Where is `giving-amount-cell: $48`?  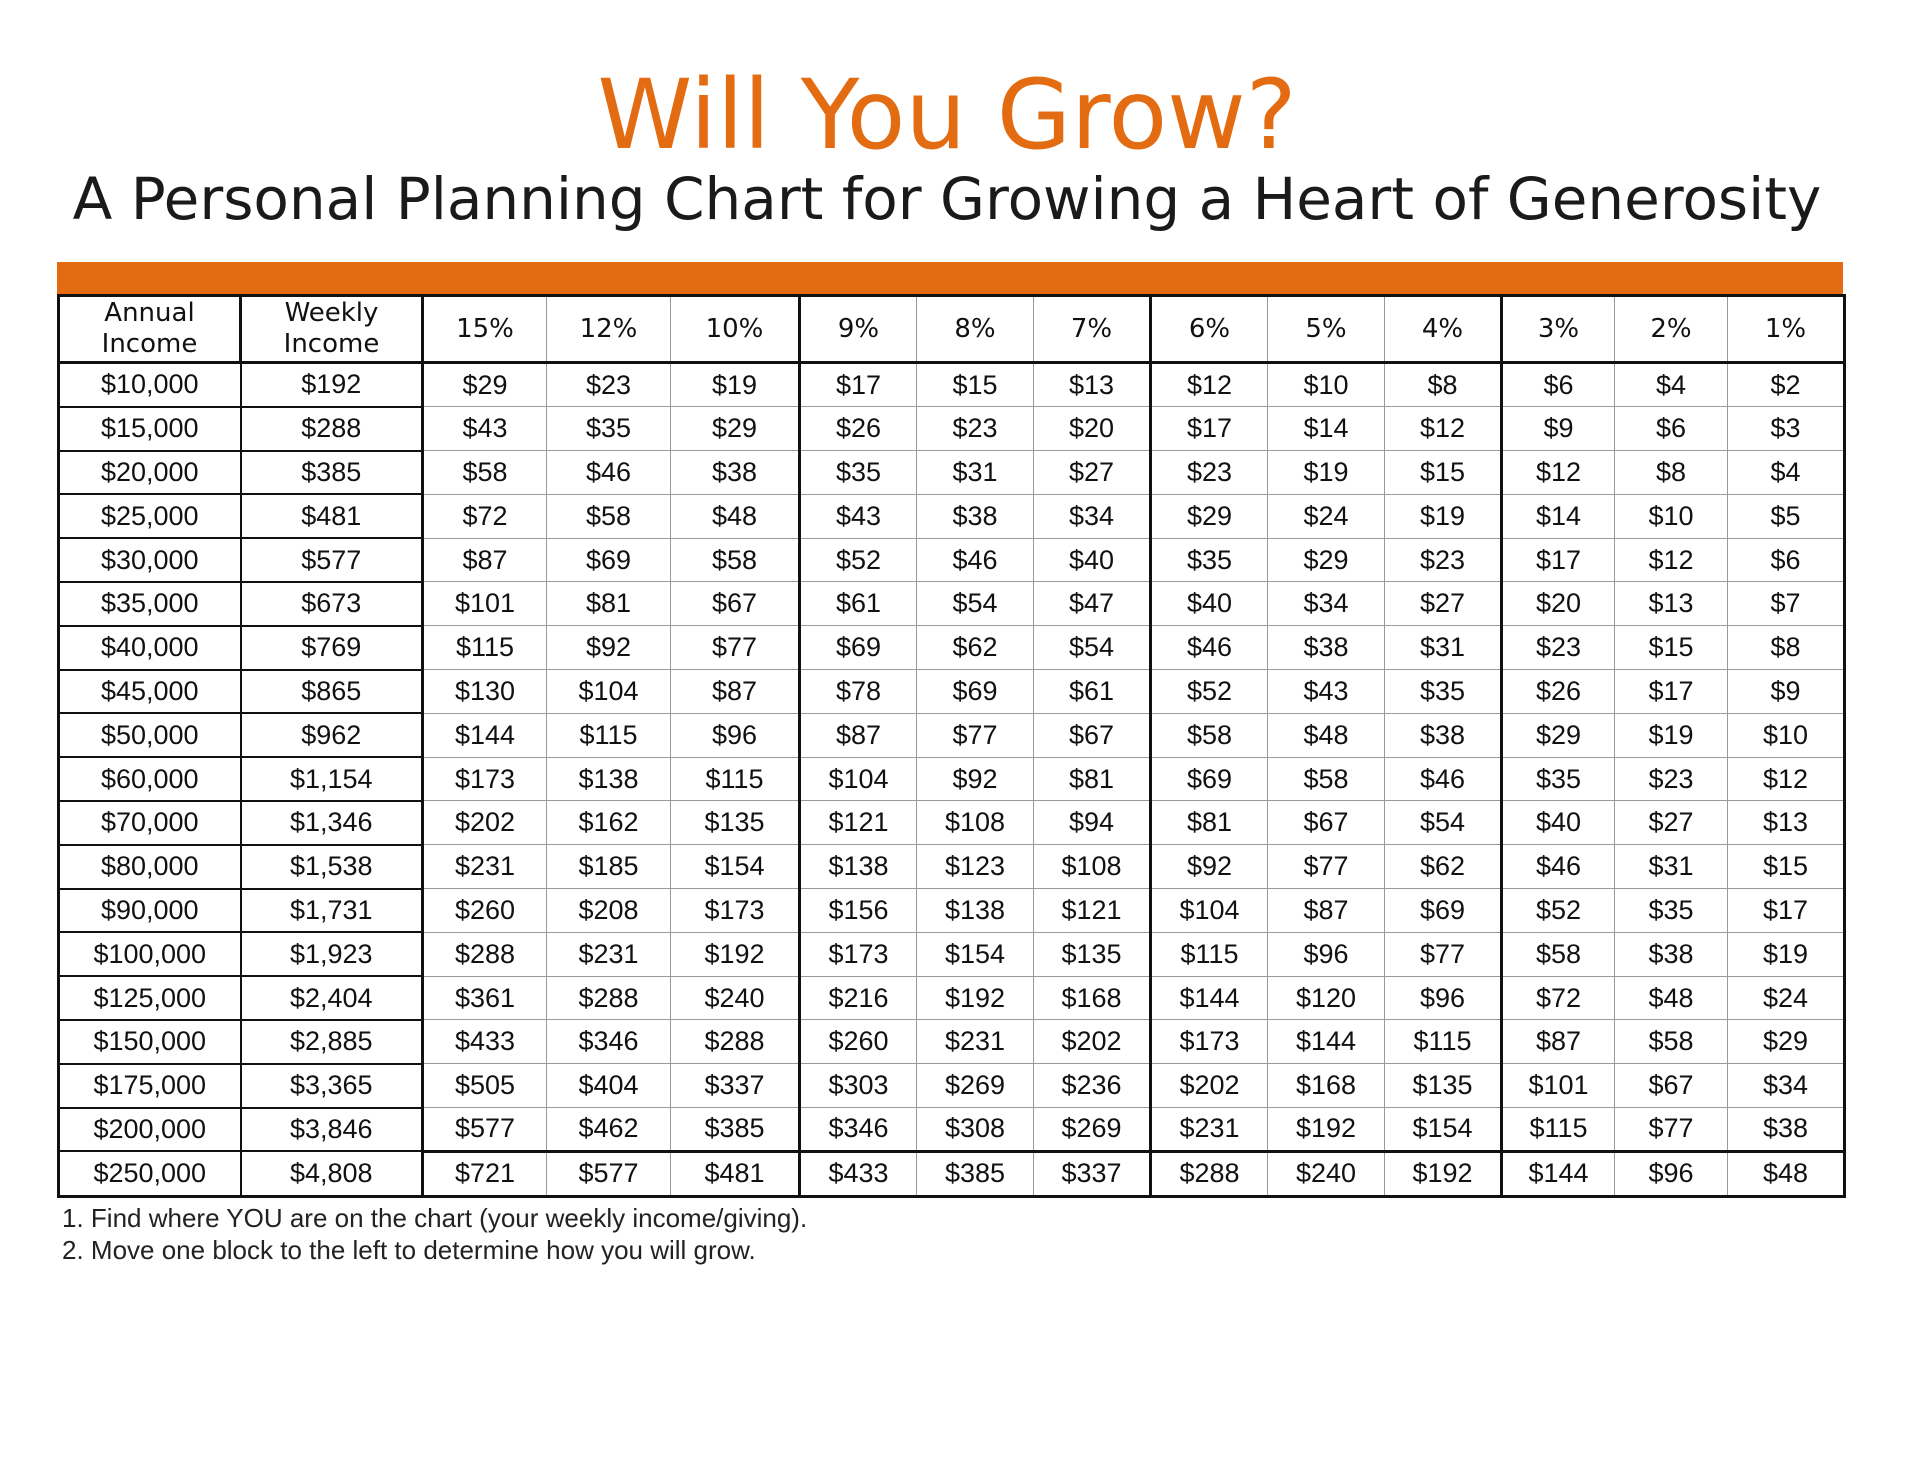
giving-amount-cell: $48 is located at coordinates (1786, 1173).